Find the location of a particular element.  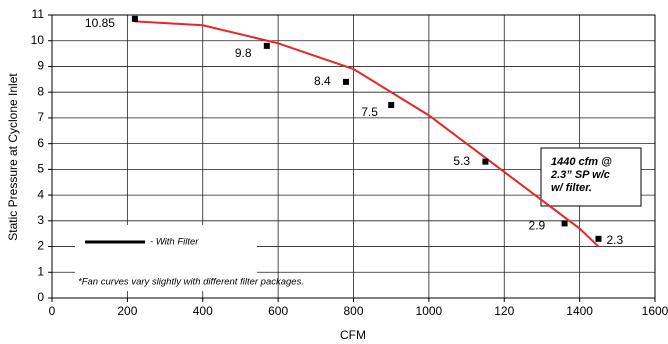

annotation-box is located at coordinates (591, 177).